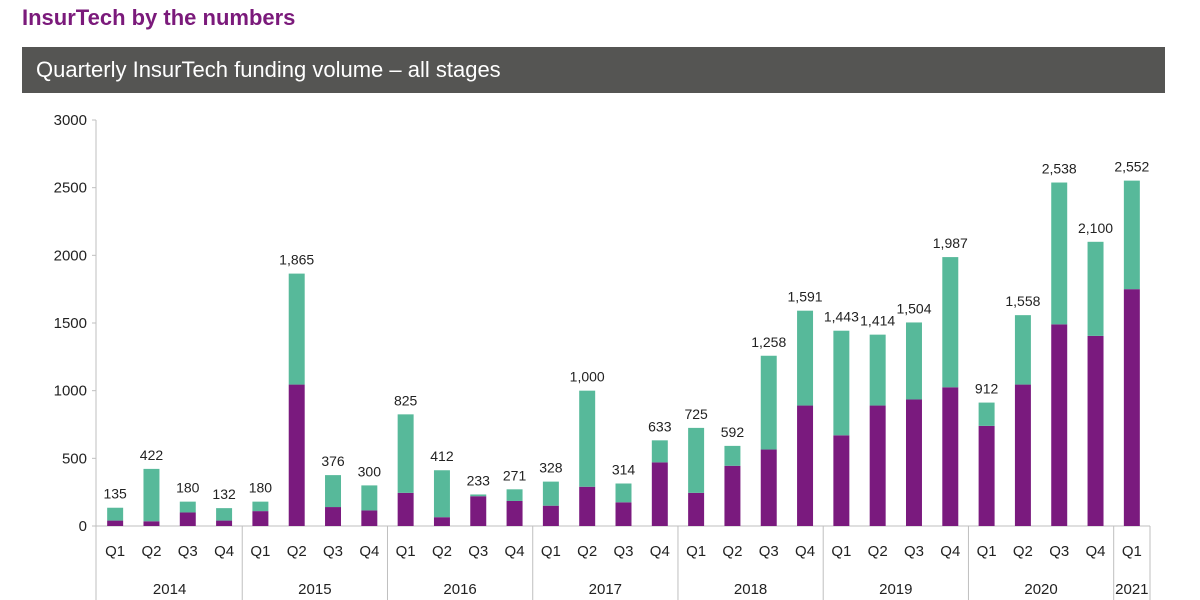  I want to click on year-label: 2016, so click(459, 589).